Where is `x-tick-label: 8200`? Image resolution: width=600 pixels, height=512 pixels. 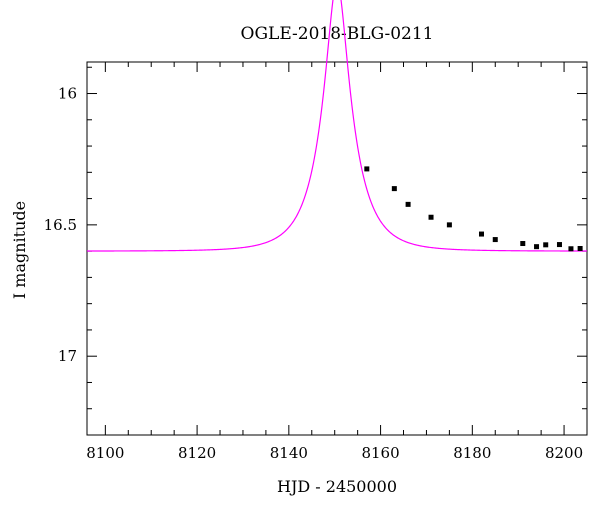 x-tick-label: 8200 is located at coordinates (564, 453).